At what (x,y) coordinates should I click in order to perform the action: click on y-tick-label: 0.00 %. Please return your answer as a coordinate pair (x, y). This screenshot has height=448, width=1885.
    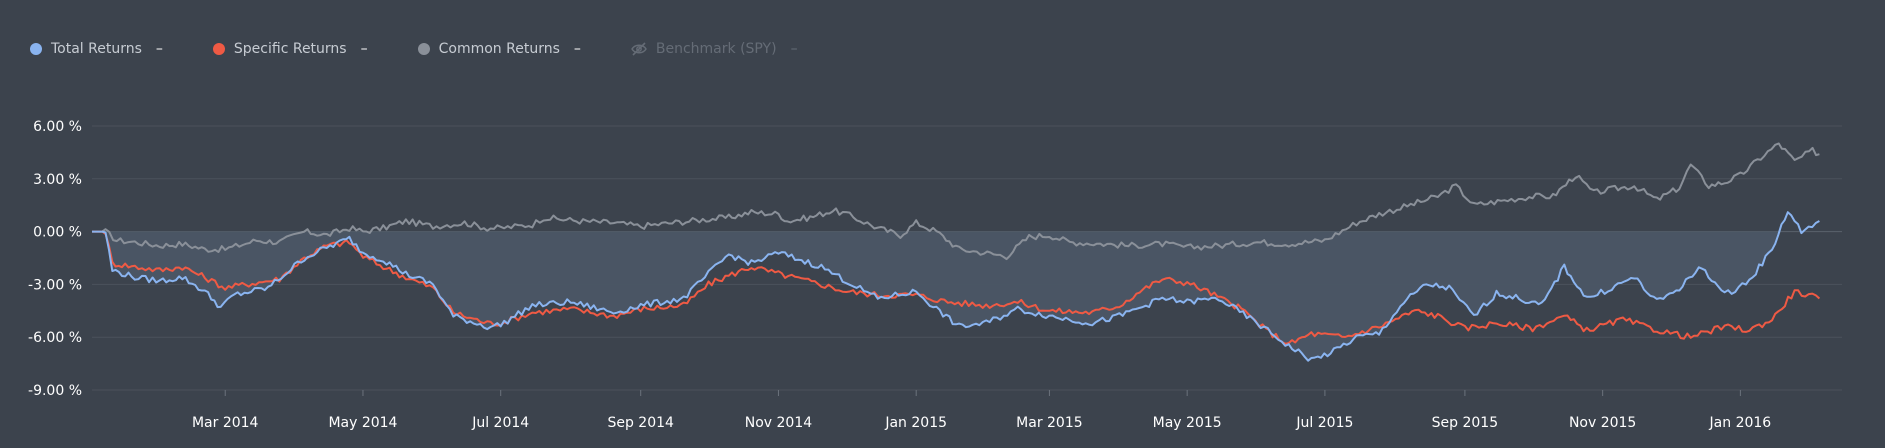
    Looking at the image, I should click on (57, 233).